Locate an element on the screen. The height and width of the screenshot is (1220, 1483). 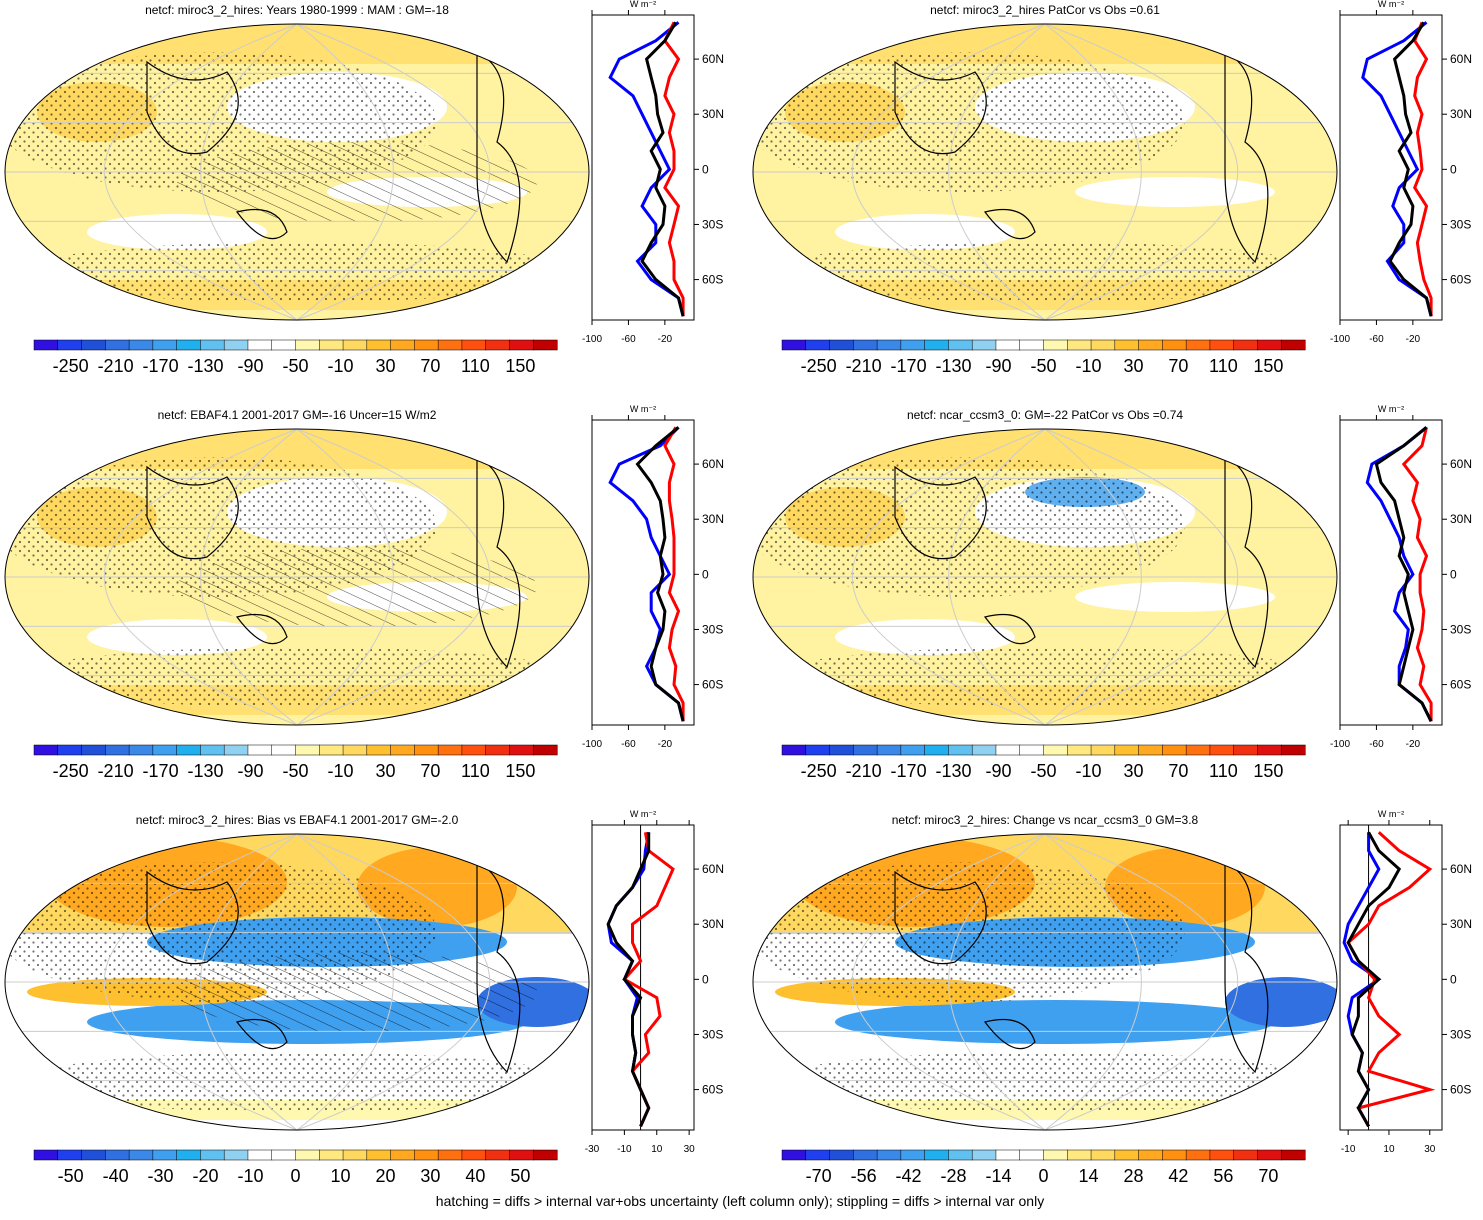
x-tick-label: -60 is located at coordinates (1376, 339).